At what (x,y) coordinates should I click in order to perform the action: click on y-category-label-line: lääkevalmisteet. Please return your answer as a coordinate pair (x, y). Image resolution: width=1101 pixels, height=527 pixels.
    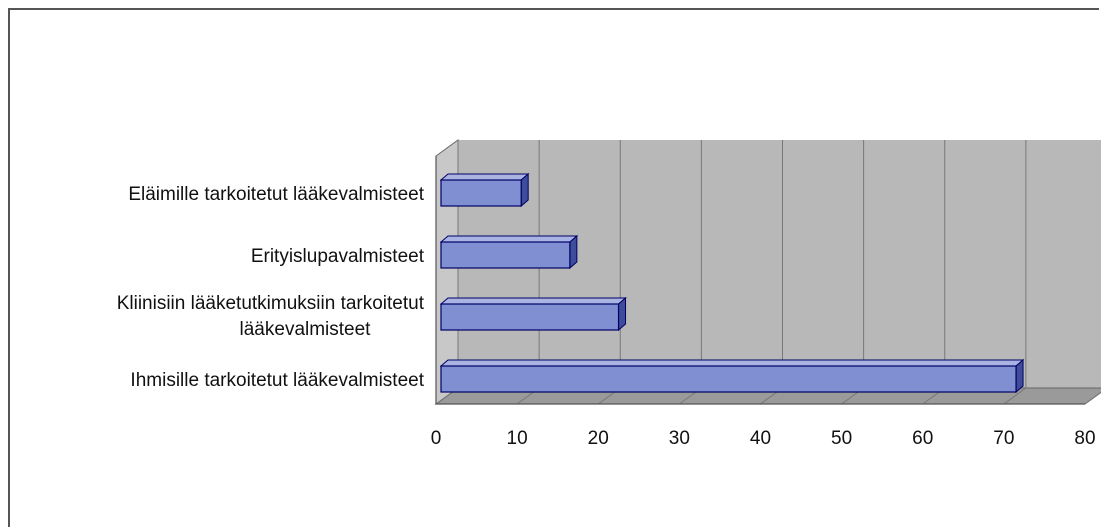
    Looking at the image, I should click on (306, 329).